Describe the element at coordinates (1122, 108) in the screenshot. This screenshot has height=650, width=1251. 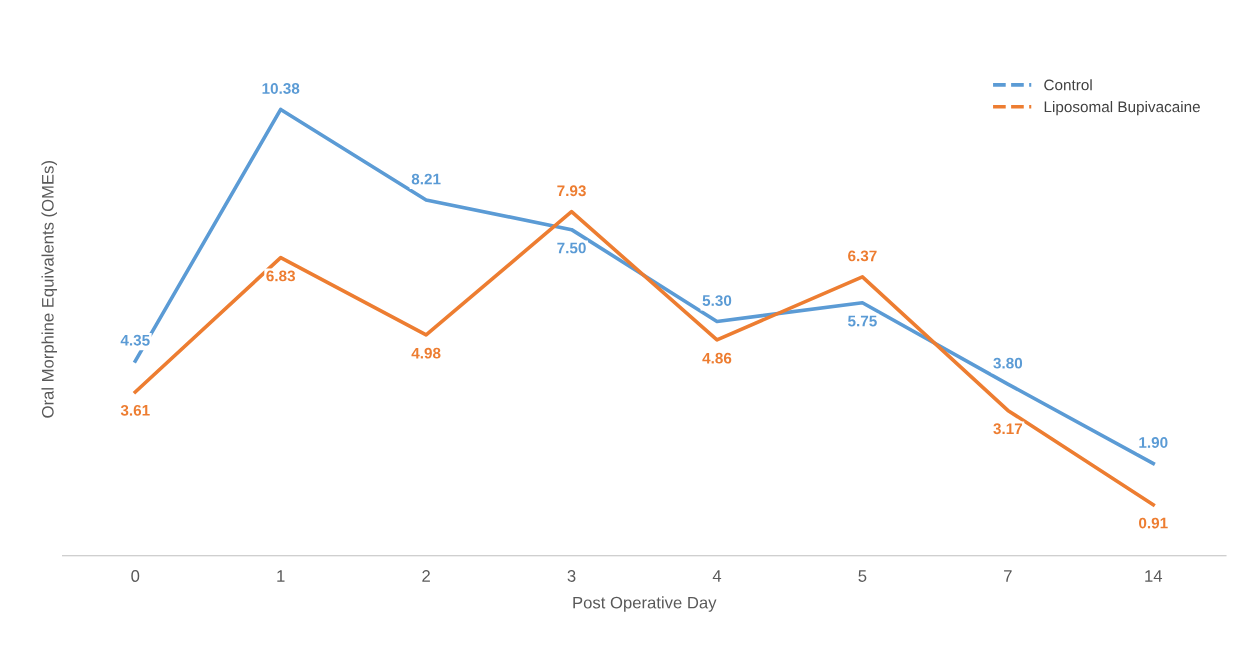
I see `legend-label: Liposomal Bupivacaine` at that location.